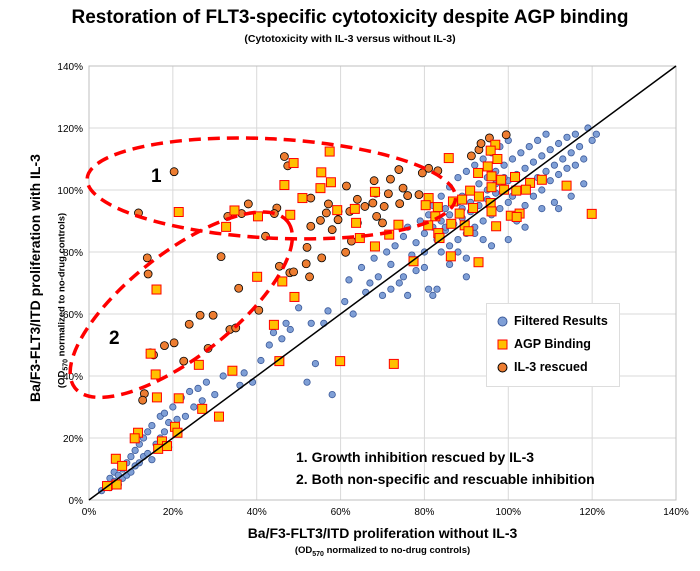  What do you see at coordinates (257, 512) in the screenshot?
I see `x-tick-label: 40%` at bounding box center [257, 512].